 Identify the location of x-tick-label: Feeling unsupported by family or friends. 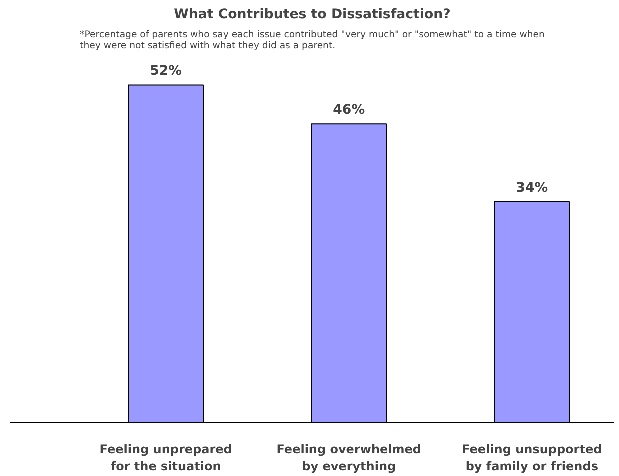
(532, 458).